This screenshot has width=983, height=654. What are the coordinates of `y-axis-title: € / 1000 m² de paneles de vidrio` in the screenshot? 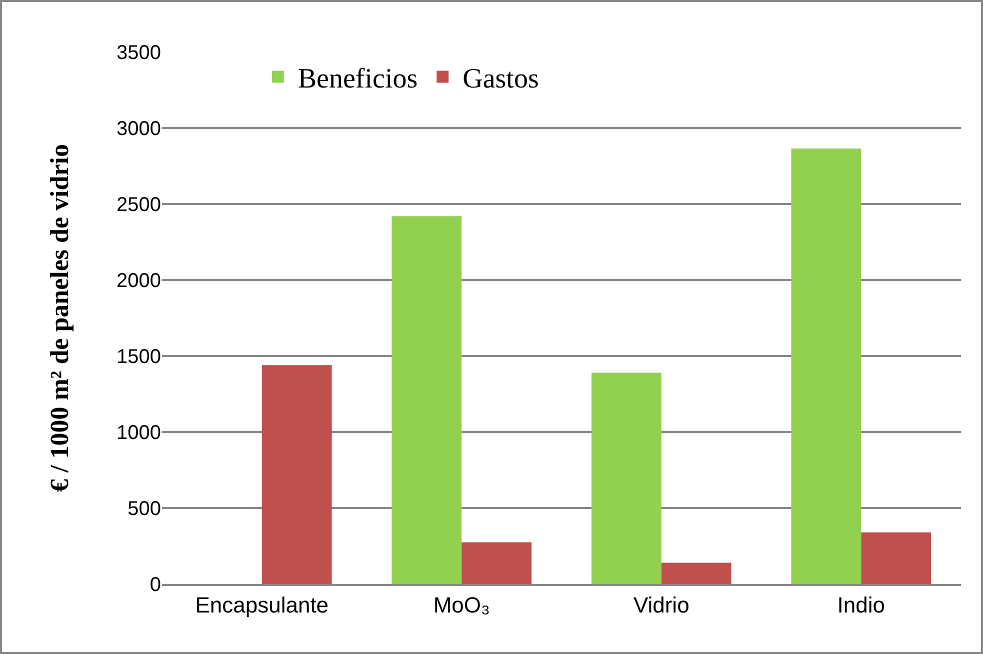 It's located at (59, 318).